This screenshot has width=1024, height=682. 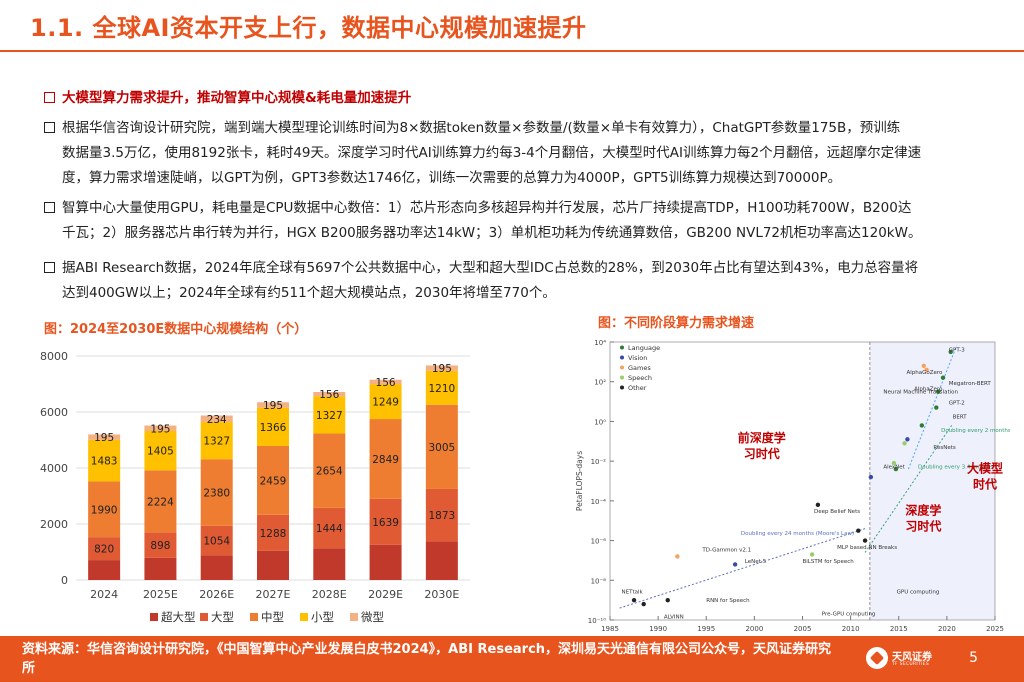 What do you see at coordinates (222, 617) in the screenshot?
I see `legend-label: 大型` at bounding box center [222, 617].